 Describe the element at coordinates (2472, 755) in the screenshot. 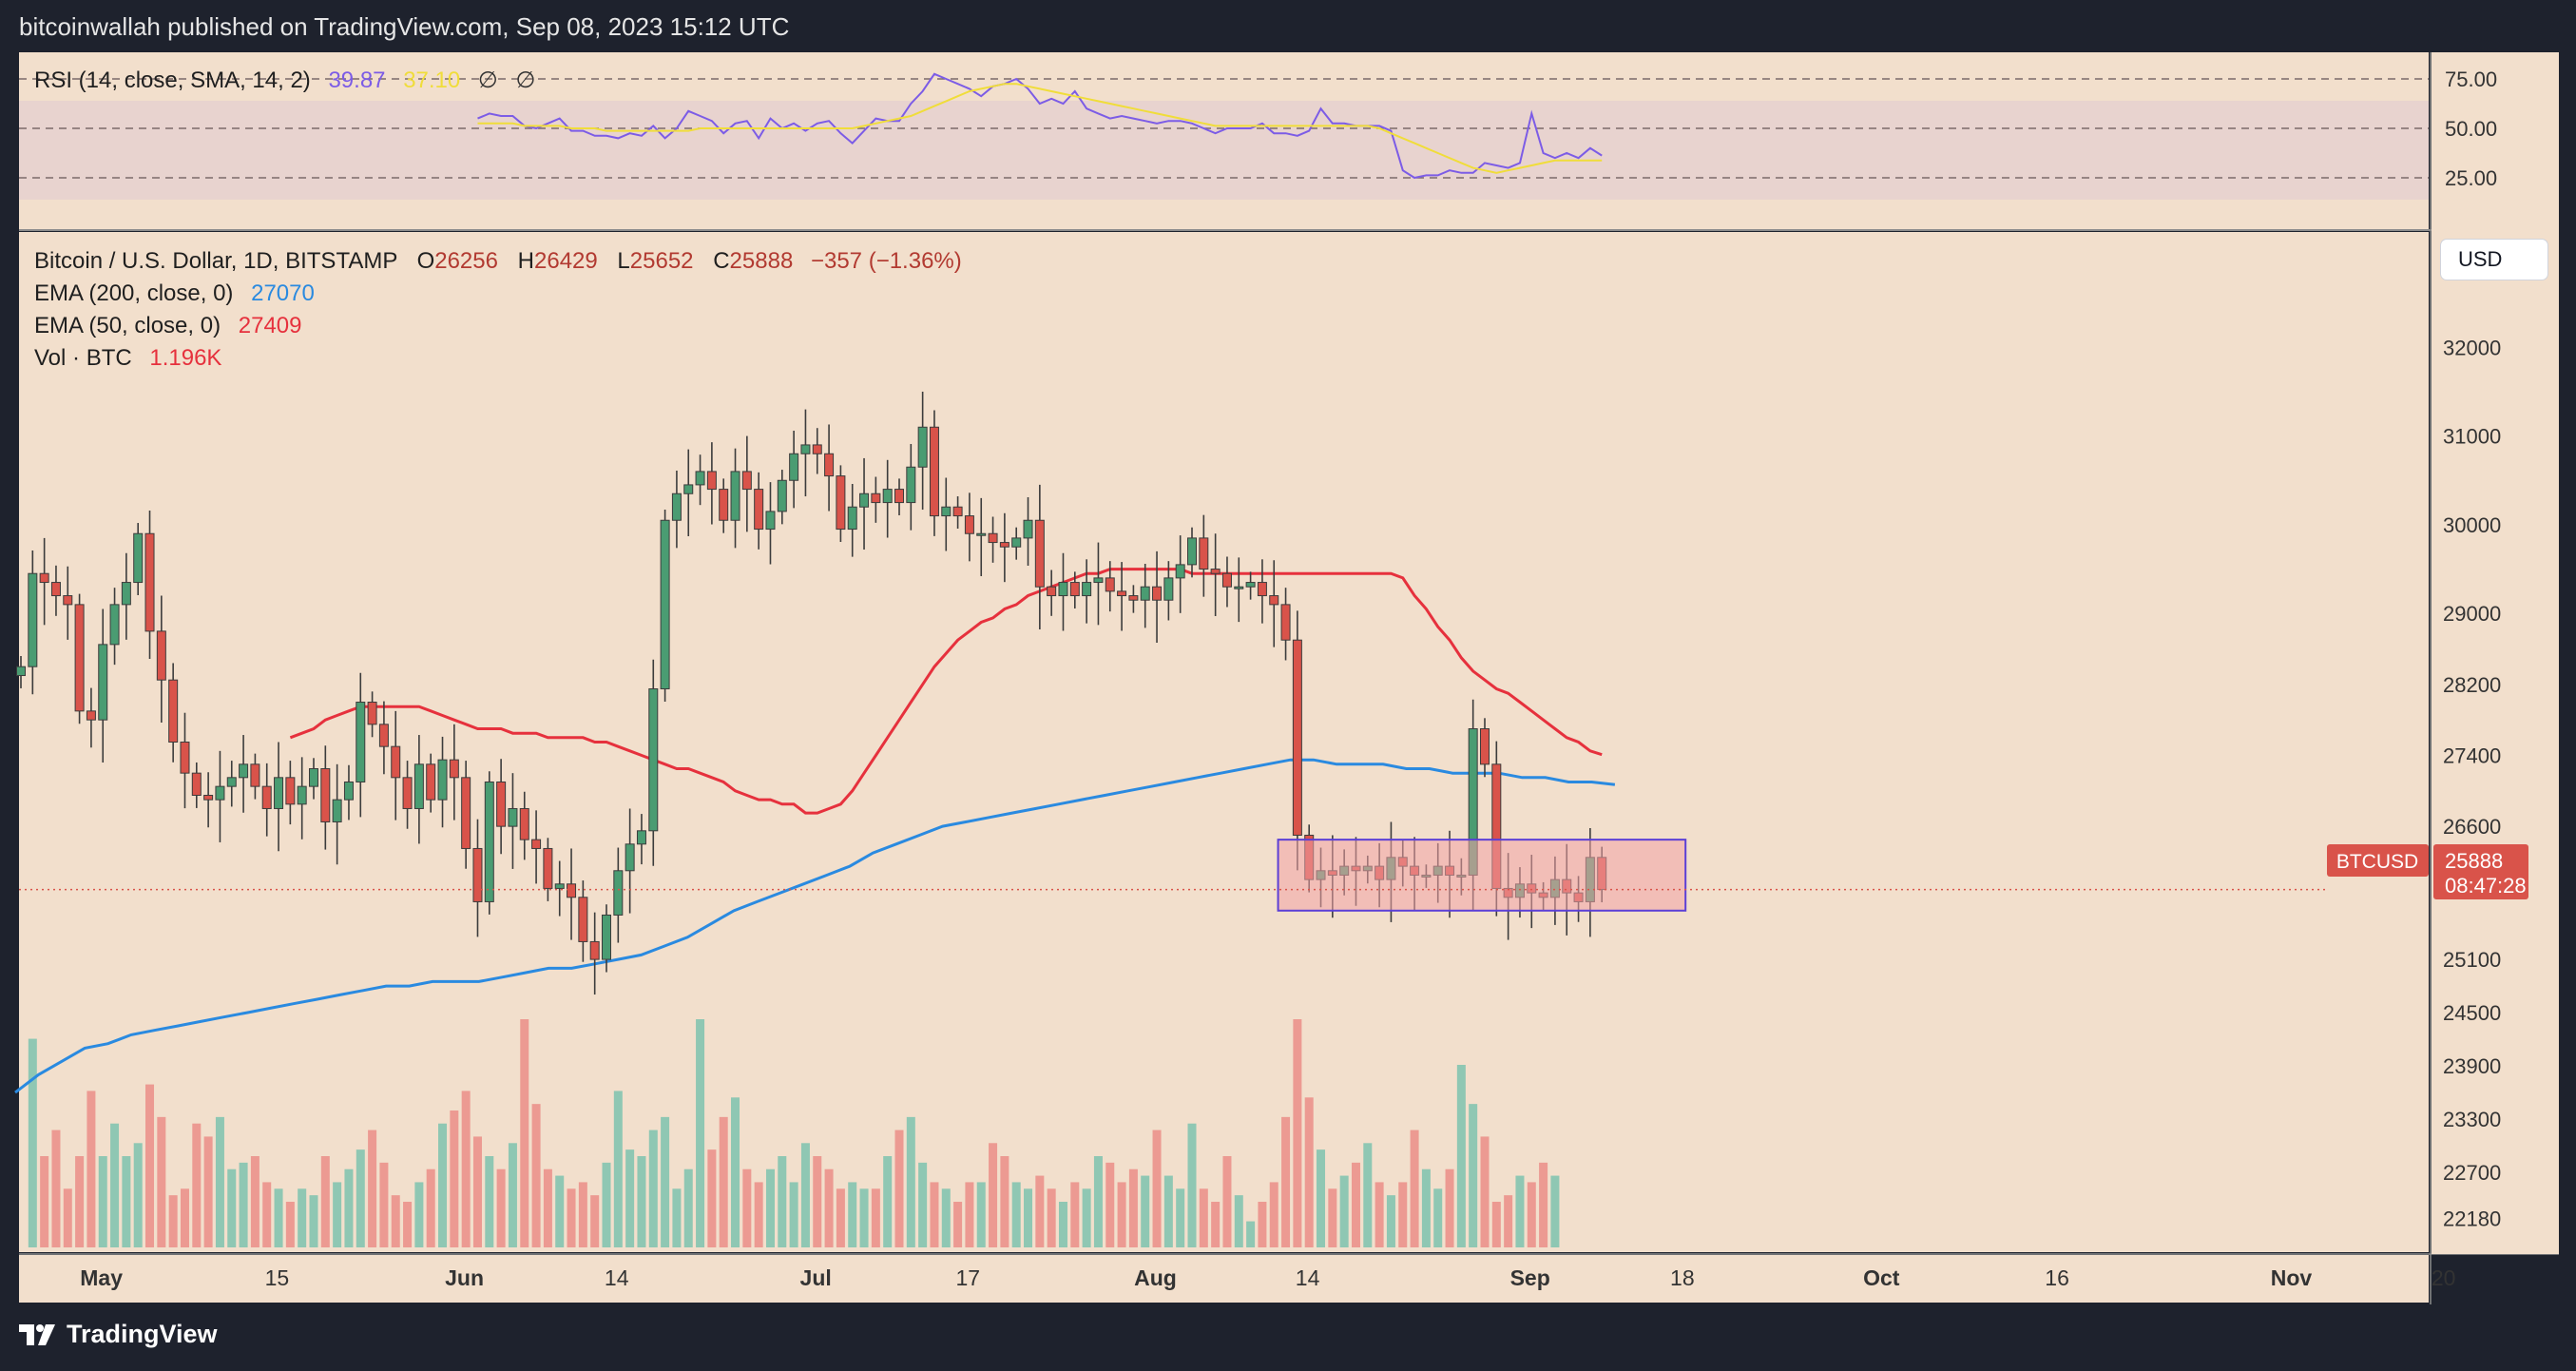

I see `price-tick-label: 27400` at that location.